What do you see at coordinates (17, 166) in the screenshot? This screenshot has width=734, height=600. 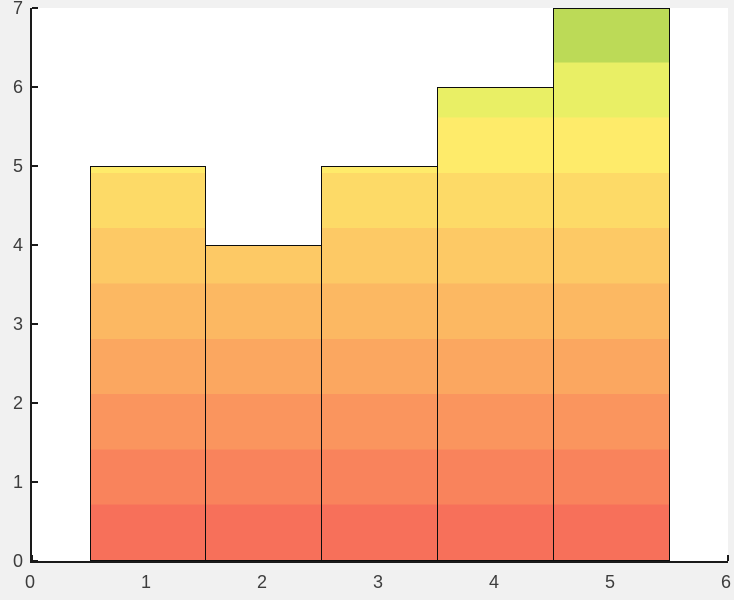 I see `y-axis-tick-label-5: 5` at bounding box center [17, 166].